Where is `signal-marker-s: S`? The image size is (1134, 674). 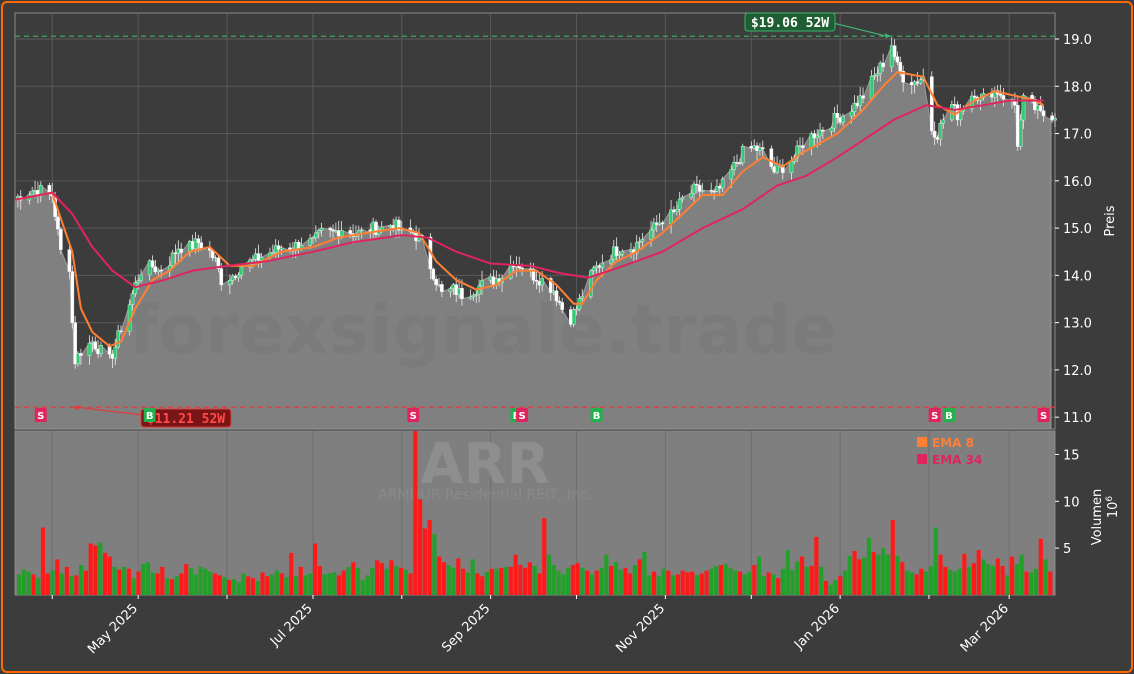 signal-marker-s: S is located at coordinates (934, 415).